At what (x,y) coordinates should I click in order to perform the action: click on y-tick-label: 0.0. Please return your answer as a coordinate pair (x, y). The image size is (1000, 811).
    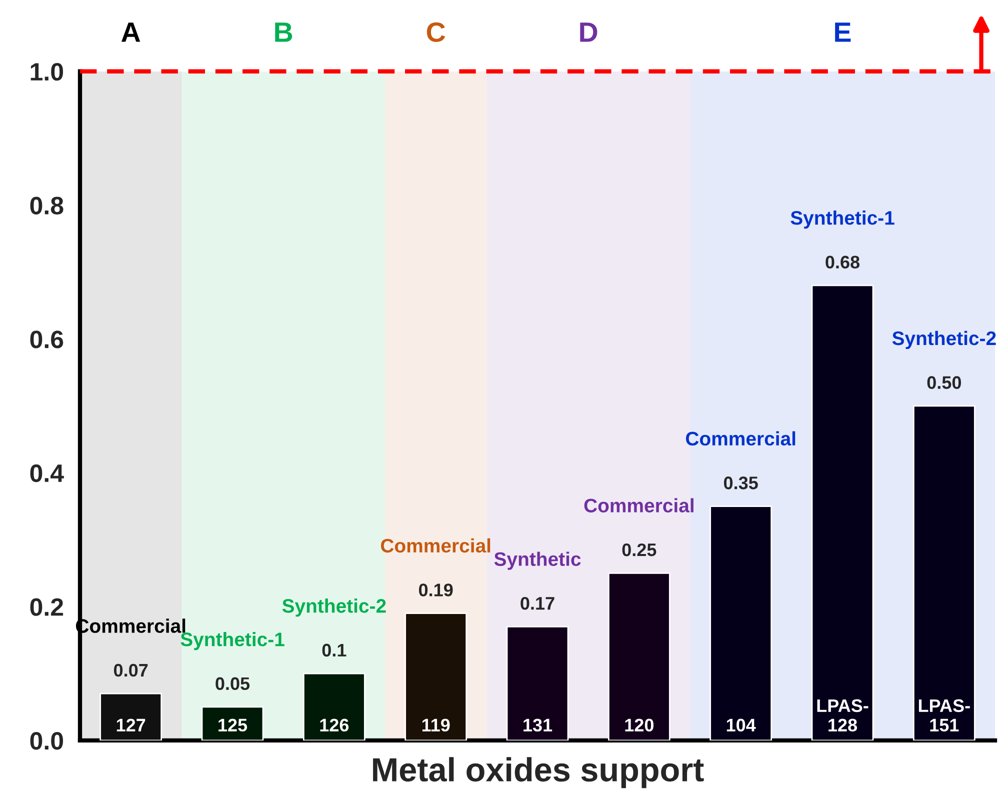
    Looking at the image, I should click on (47, 741).